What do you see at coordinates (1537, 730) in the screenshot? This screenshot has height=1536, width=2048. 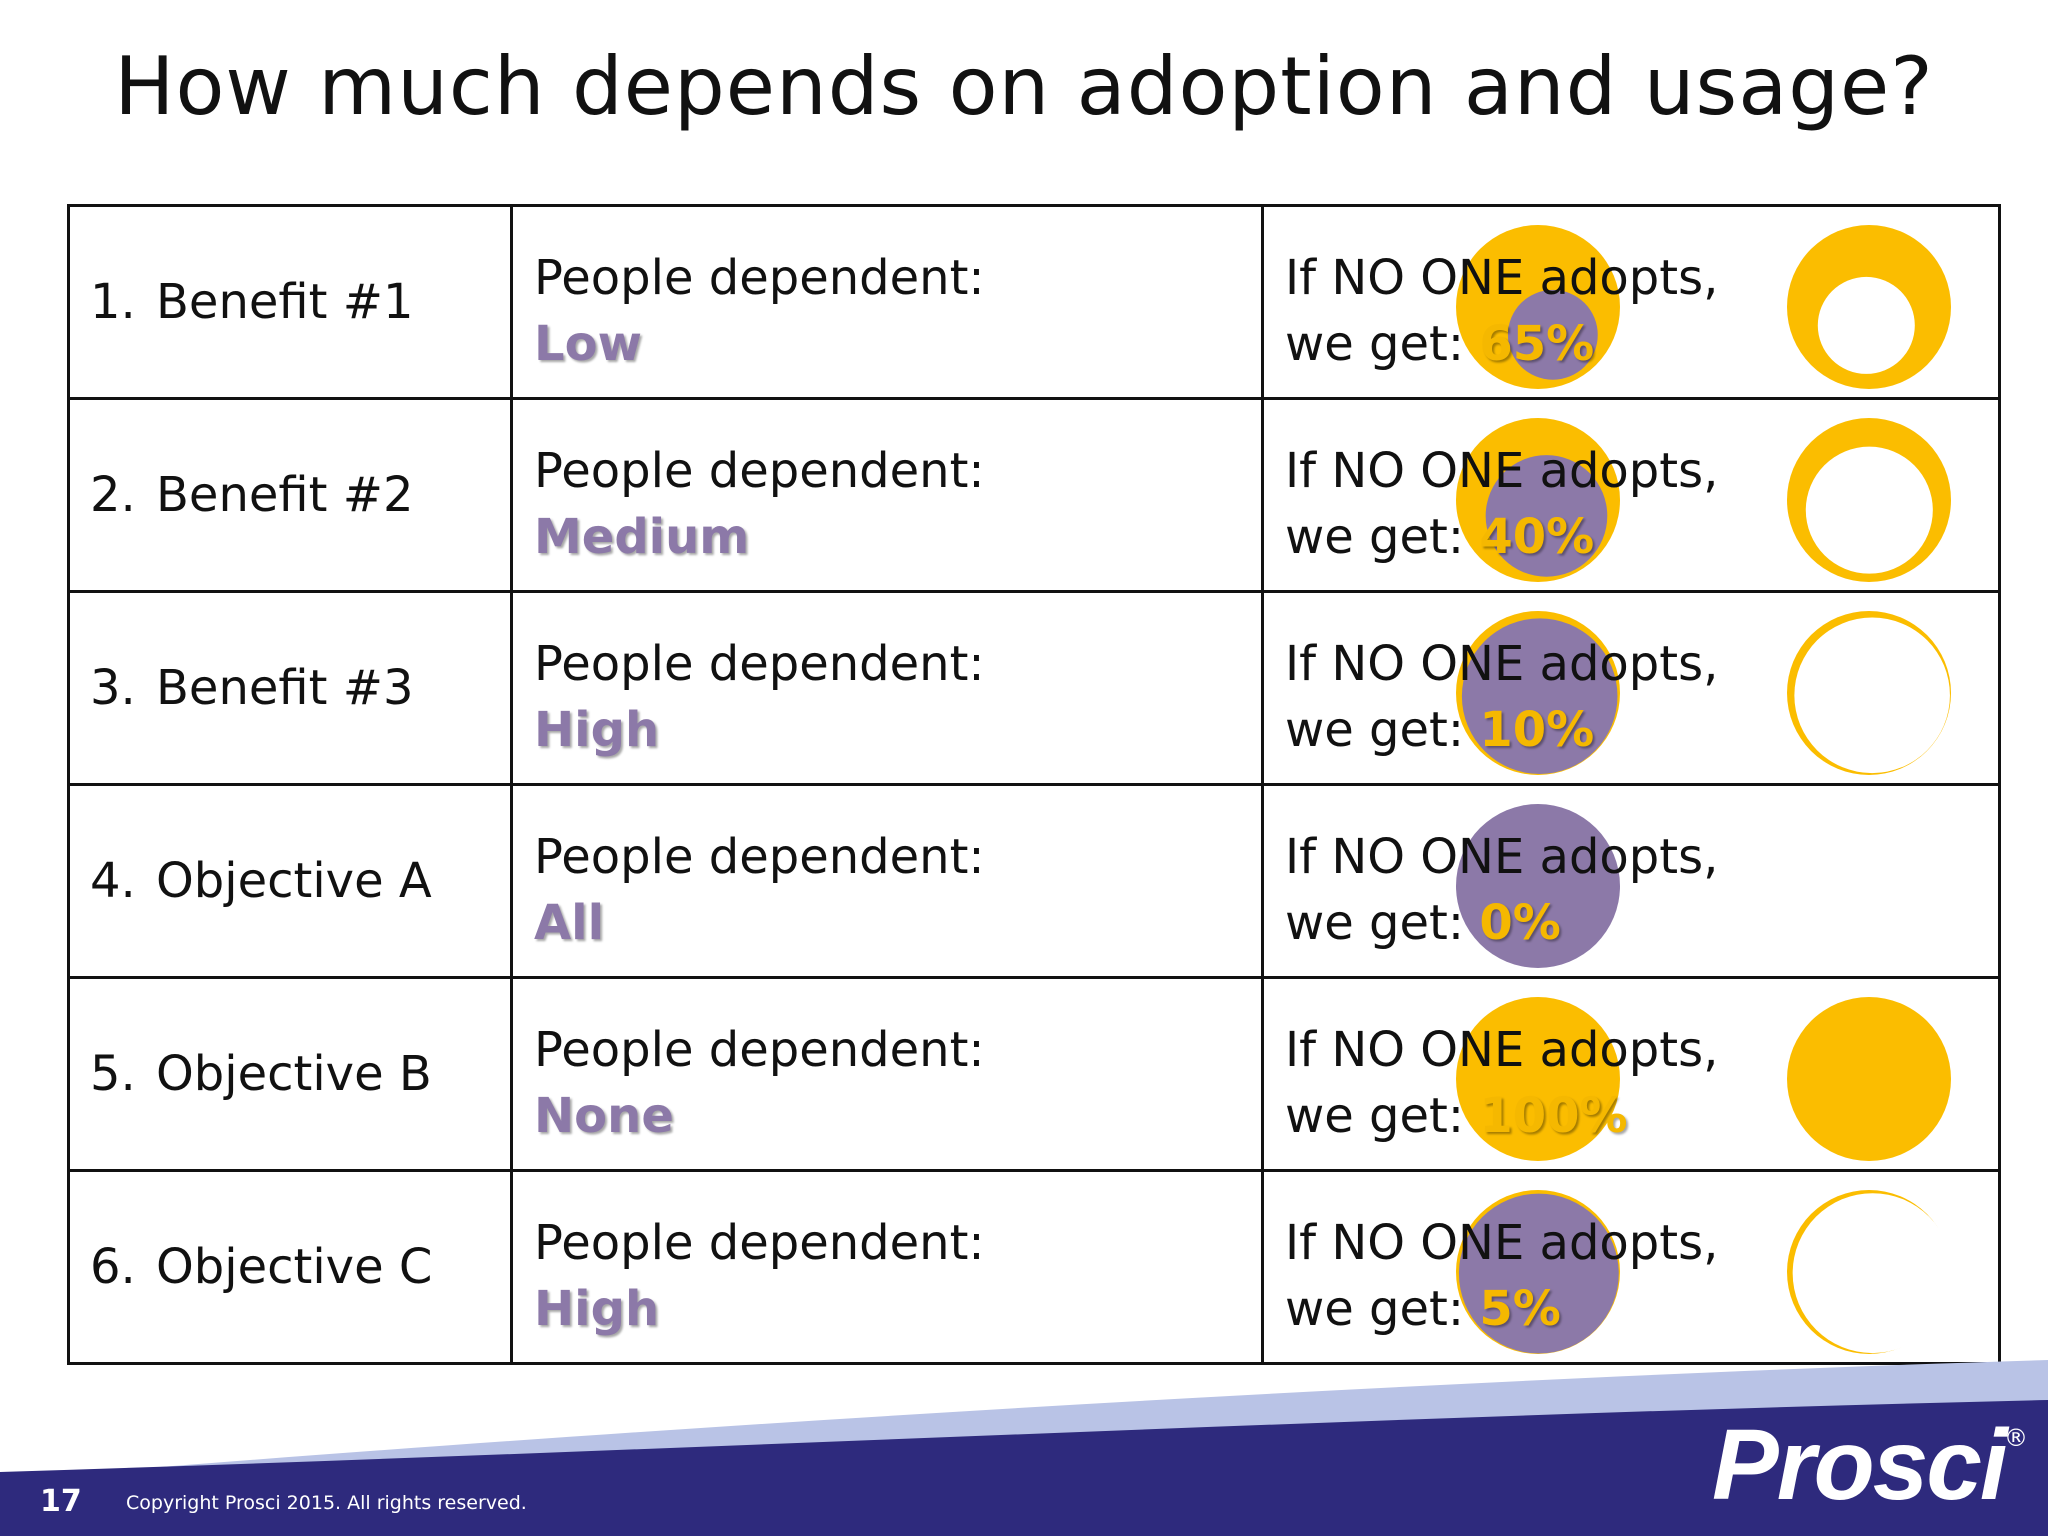 I see `result-percent: 10%` at bounding box center [1537, 730].